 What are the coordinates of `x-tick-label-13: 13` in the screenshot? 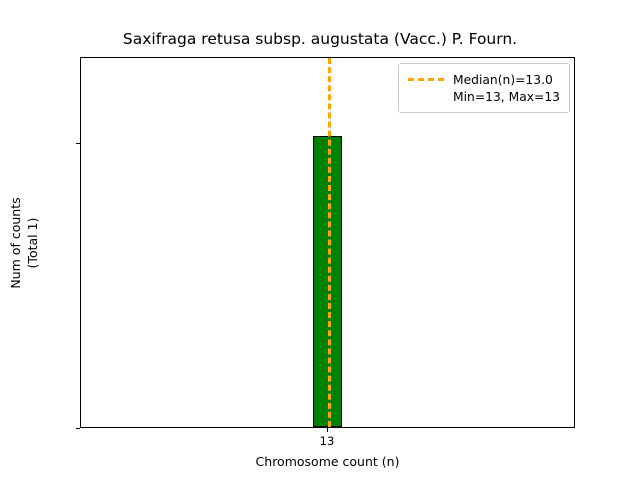 It's located at (327, 441).